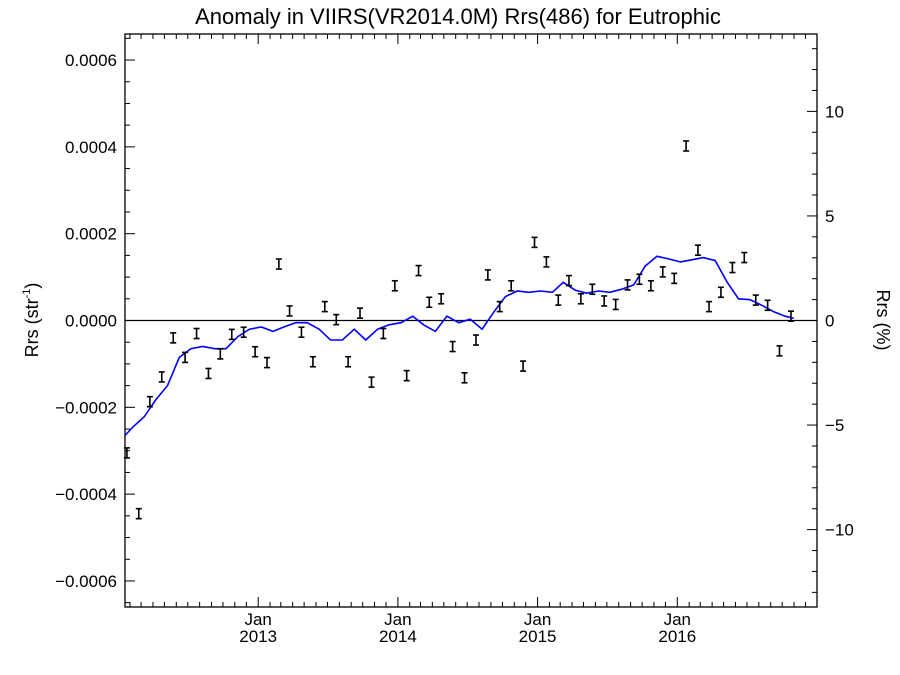 The height and width of the screenshot is (675, 900). What do you see at coordinates (829, 216) in the screenshot?
I see `y-right-tick-label: 5` at bounding box center [829, 216].